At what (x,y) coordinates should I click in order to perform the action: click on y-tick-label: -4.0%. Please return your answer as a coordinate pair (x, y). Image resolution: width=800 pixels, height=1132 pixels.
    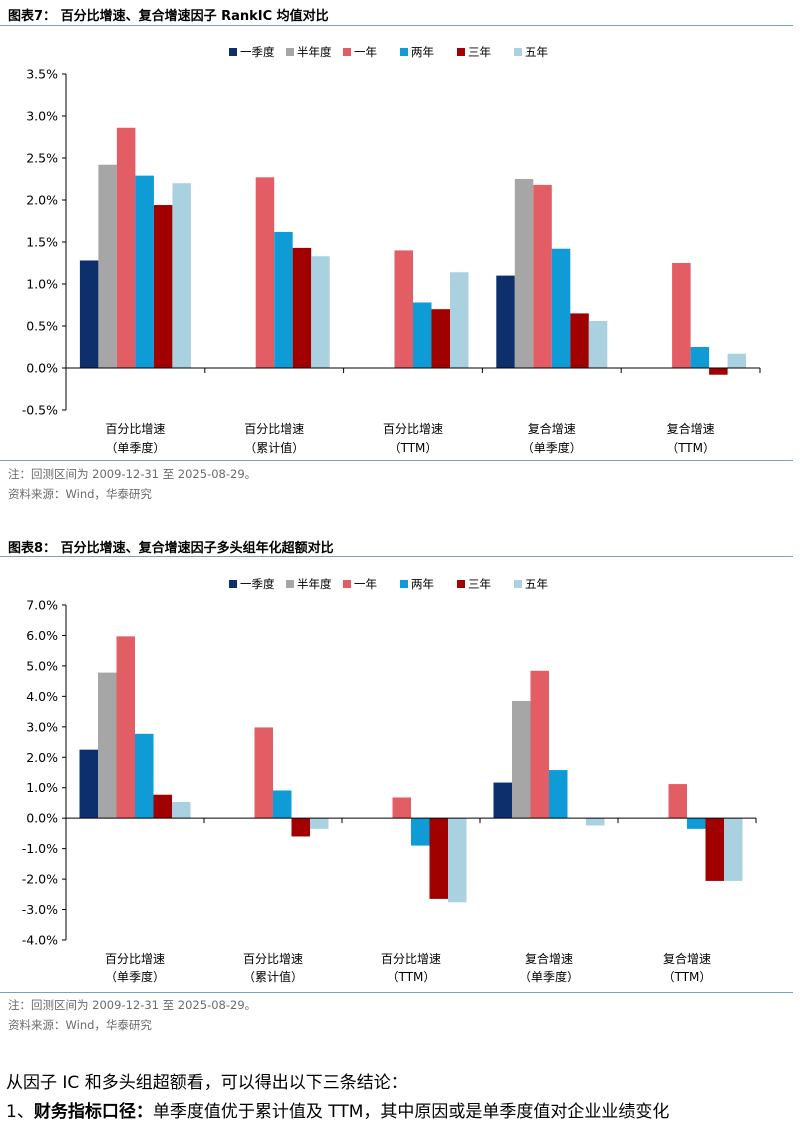
    Looking at the image, I should click on (40, 940).